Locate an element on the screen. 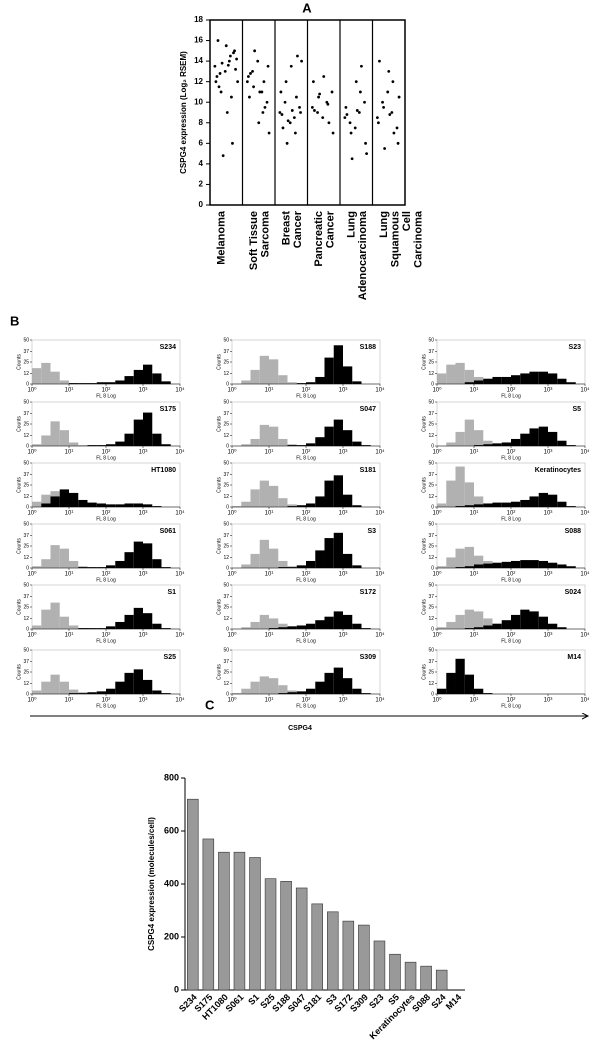 This screenshot has width=597, height=1050. panel-label: Keratinocytes is located at coordinates (558, 470).